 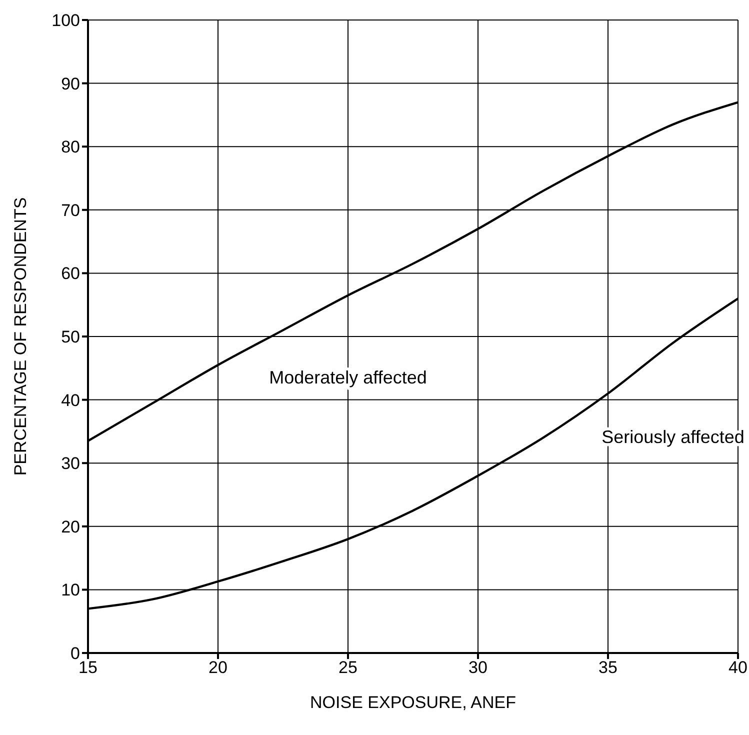 I want to click on y-tick-label: 50, so click(x=70, y=337).